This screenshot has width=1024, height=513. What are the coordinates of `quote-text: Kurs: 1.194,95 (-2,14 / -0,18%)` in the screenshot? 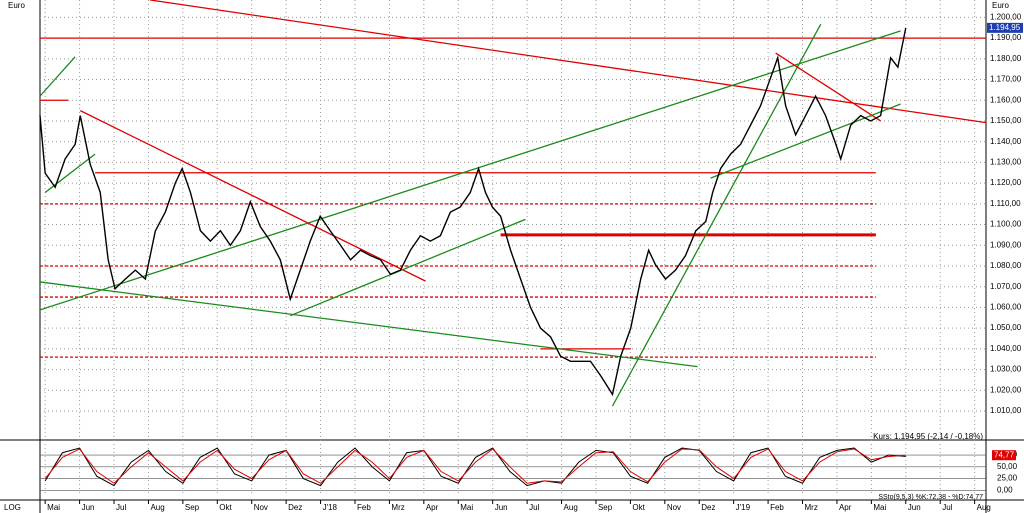 It's located at (928, 436).